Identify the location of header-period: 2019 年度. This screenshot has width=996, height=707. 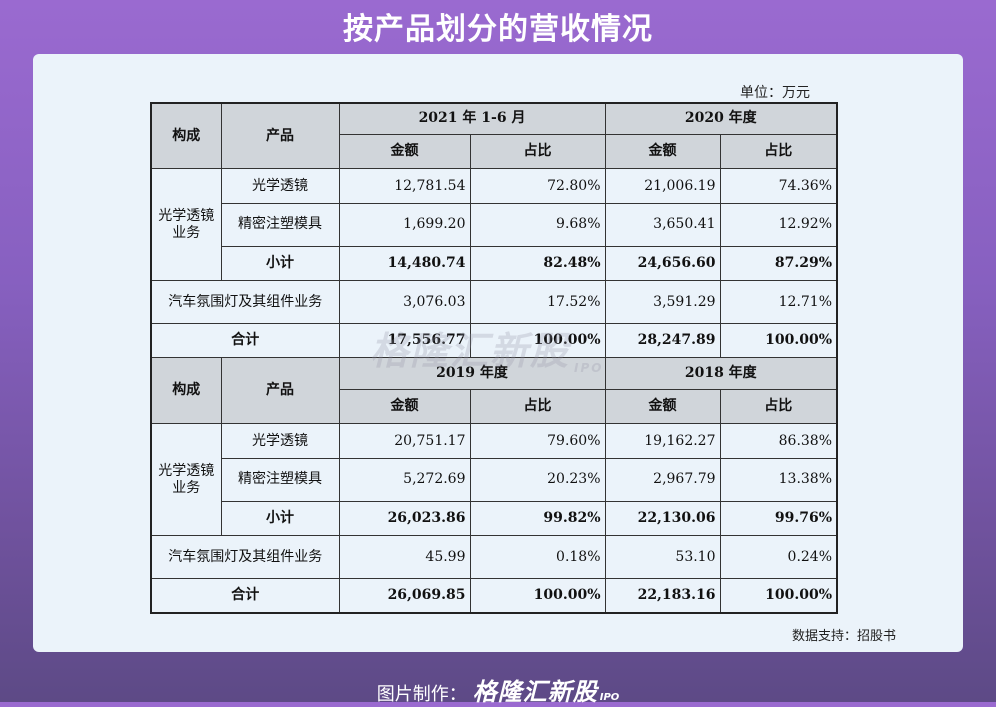
(472, 373).